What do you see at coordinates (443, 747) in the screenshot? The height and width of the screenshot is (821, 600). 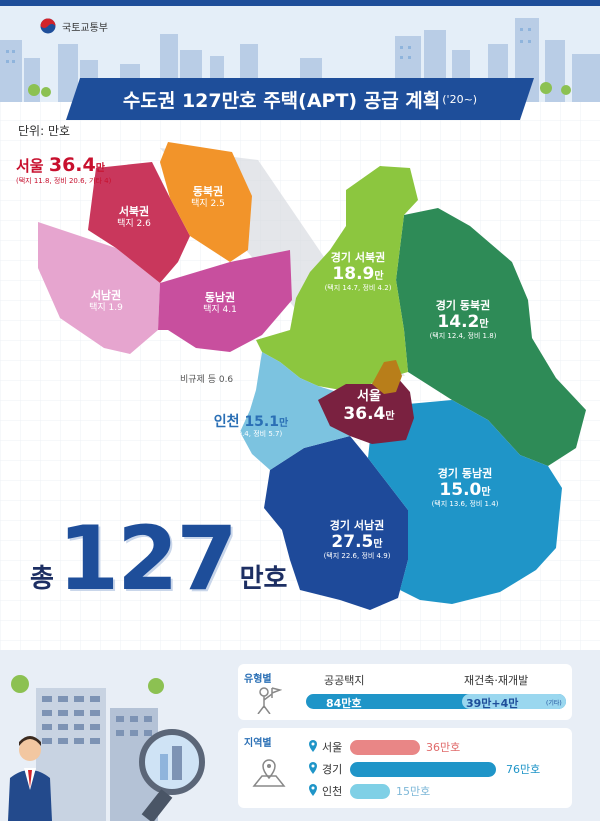 I see `region-seoul-value: 36만호` at bounding box center [443, 747].